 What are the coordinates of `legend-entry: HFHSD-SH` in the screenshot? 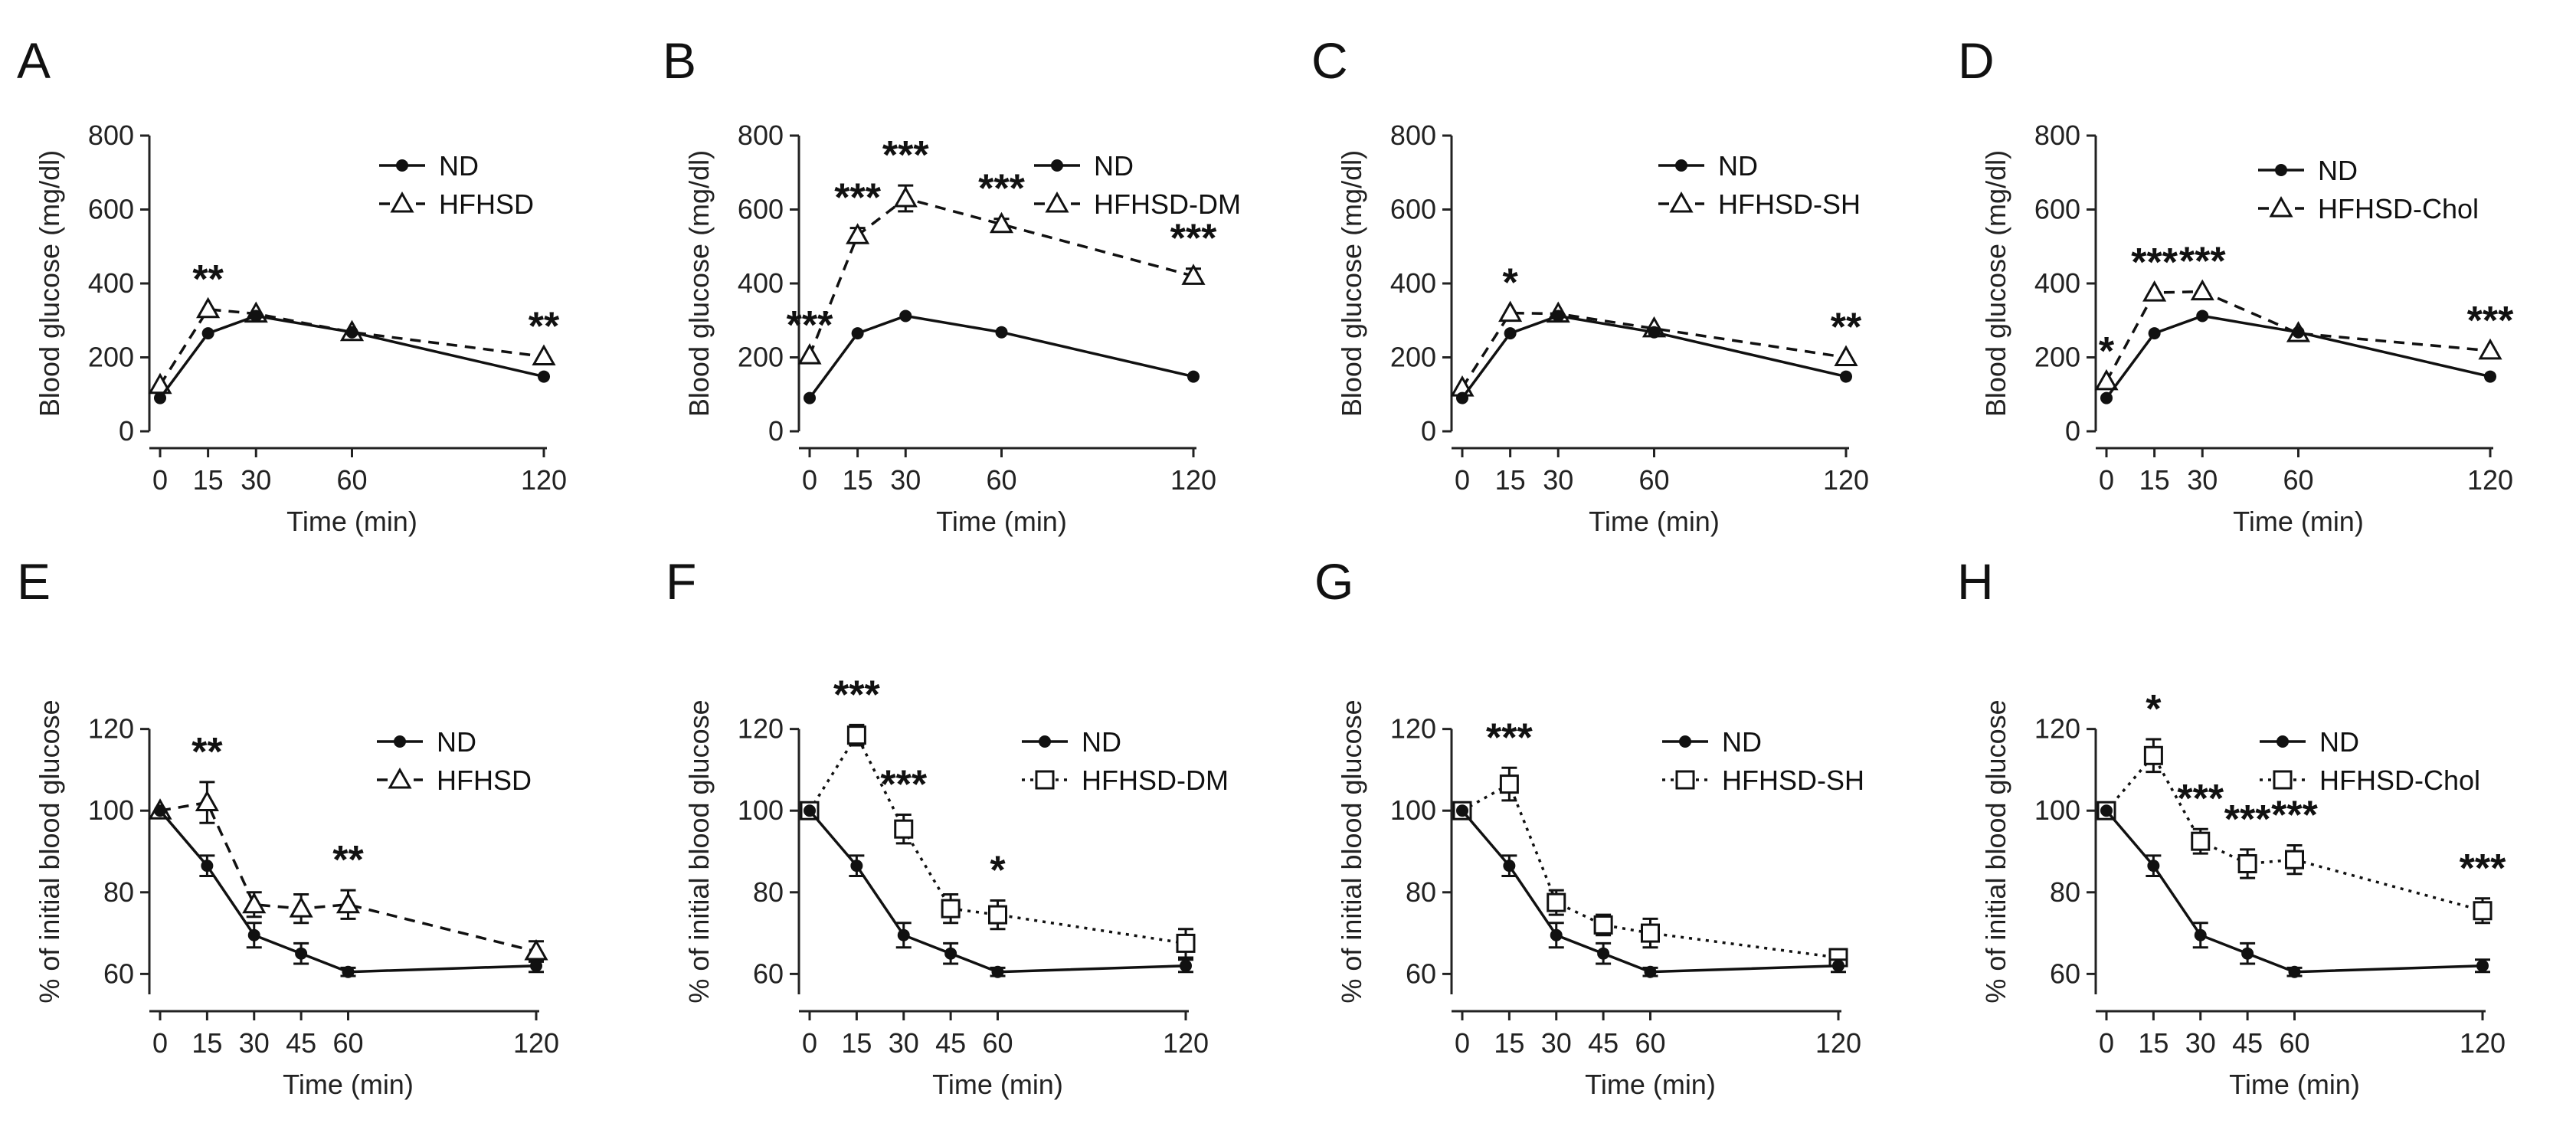 It's located at (1793, 780).